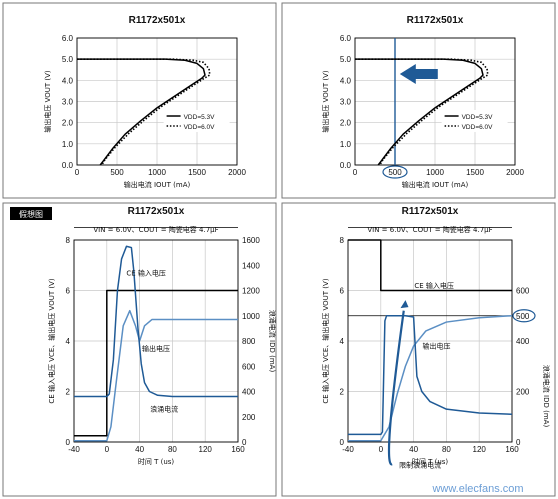 The height and width of the screenshot is (499, 558). Describe the element at coordinates (251, 316) in the screenshot. I see `y-right-tick-label: 1000` at that location.